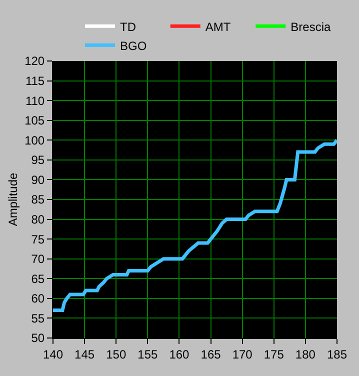 Image resolution: width=359 pixels, height=376 pixels. Describe the element at coordinates (34, 140) in the screenshot. I see `y-tick-label: 100` at that location.